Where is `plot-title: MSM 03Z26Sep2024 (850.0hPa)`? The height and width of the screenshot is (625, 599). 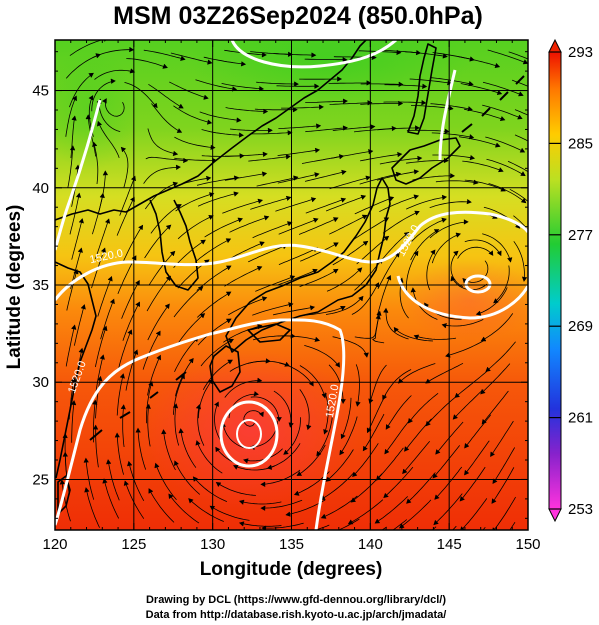 plot-title: MSM 03Z26Sep2024 (850.0hPa) is located at coordinates (298, 16).